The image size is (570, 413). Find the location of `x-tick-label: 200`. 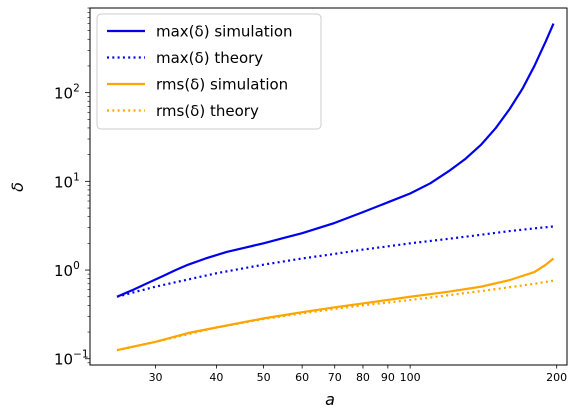

x-tick-label: 200 is located at coordinates (556, 377).